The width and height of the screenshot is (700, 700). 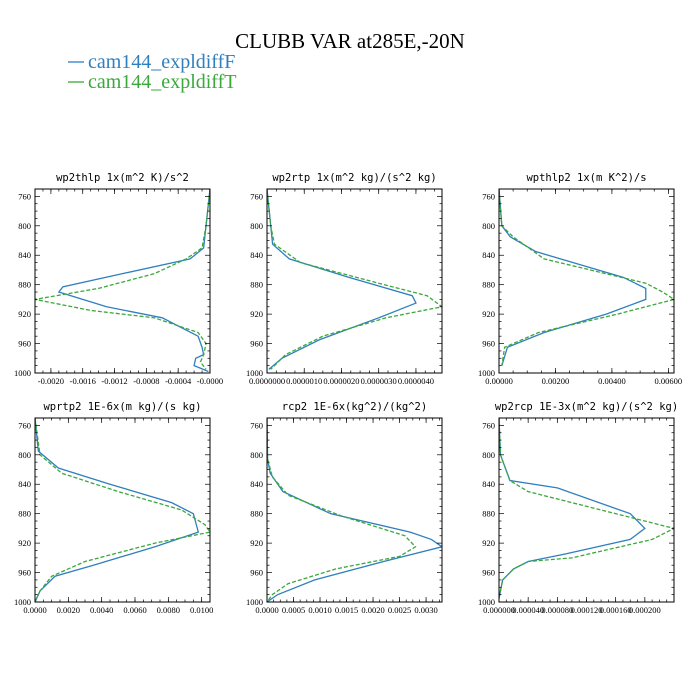 I want to click on x-tick-label: 0.00400, so click(x=612, y=381).